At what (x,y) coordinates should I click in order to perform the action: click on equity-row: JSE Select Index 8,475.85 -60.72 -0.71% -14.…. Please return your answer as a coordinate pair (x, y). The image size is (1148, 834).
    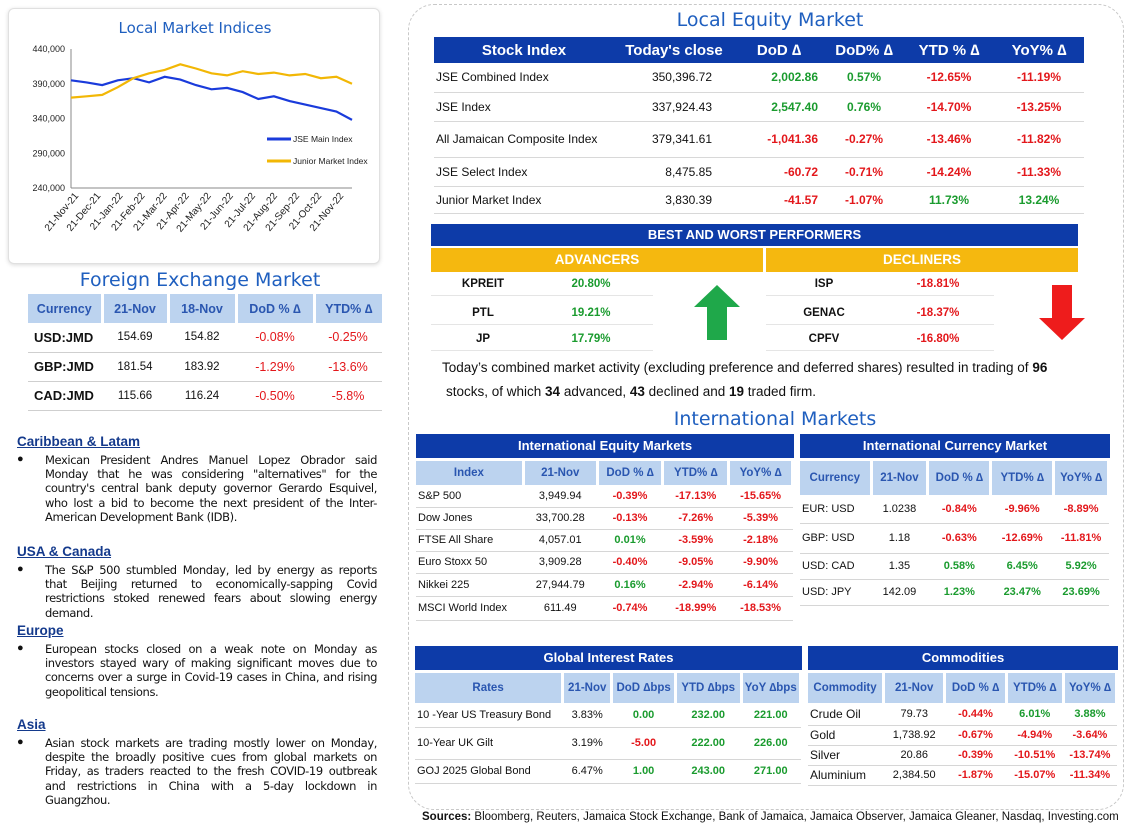
    Looking at the image, I should click on (759, 172).